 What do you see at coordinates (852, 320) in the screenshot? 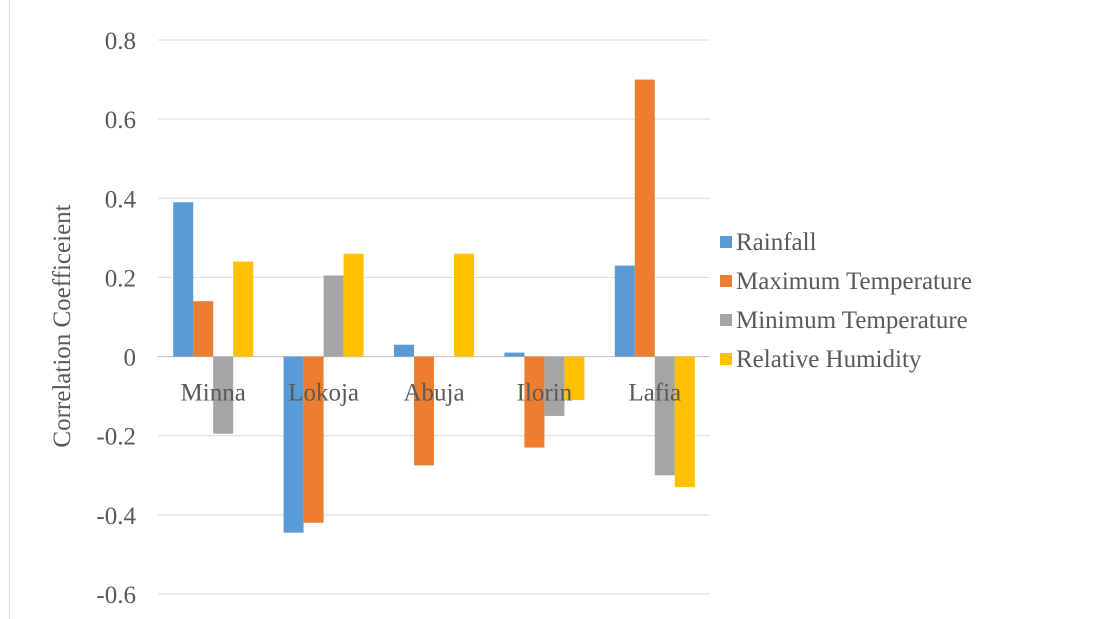
I see `legend-label: Minimum Temperature` at bounding box center [852, 320].